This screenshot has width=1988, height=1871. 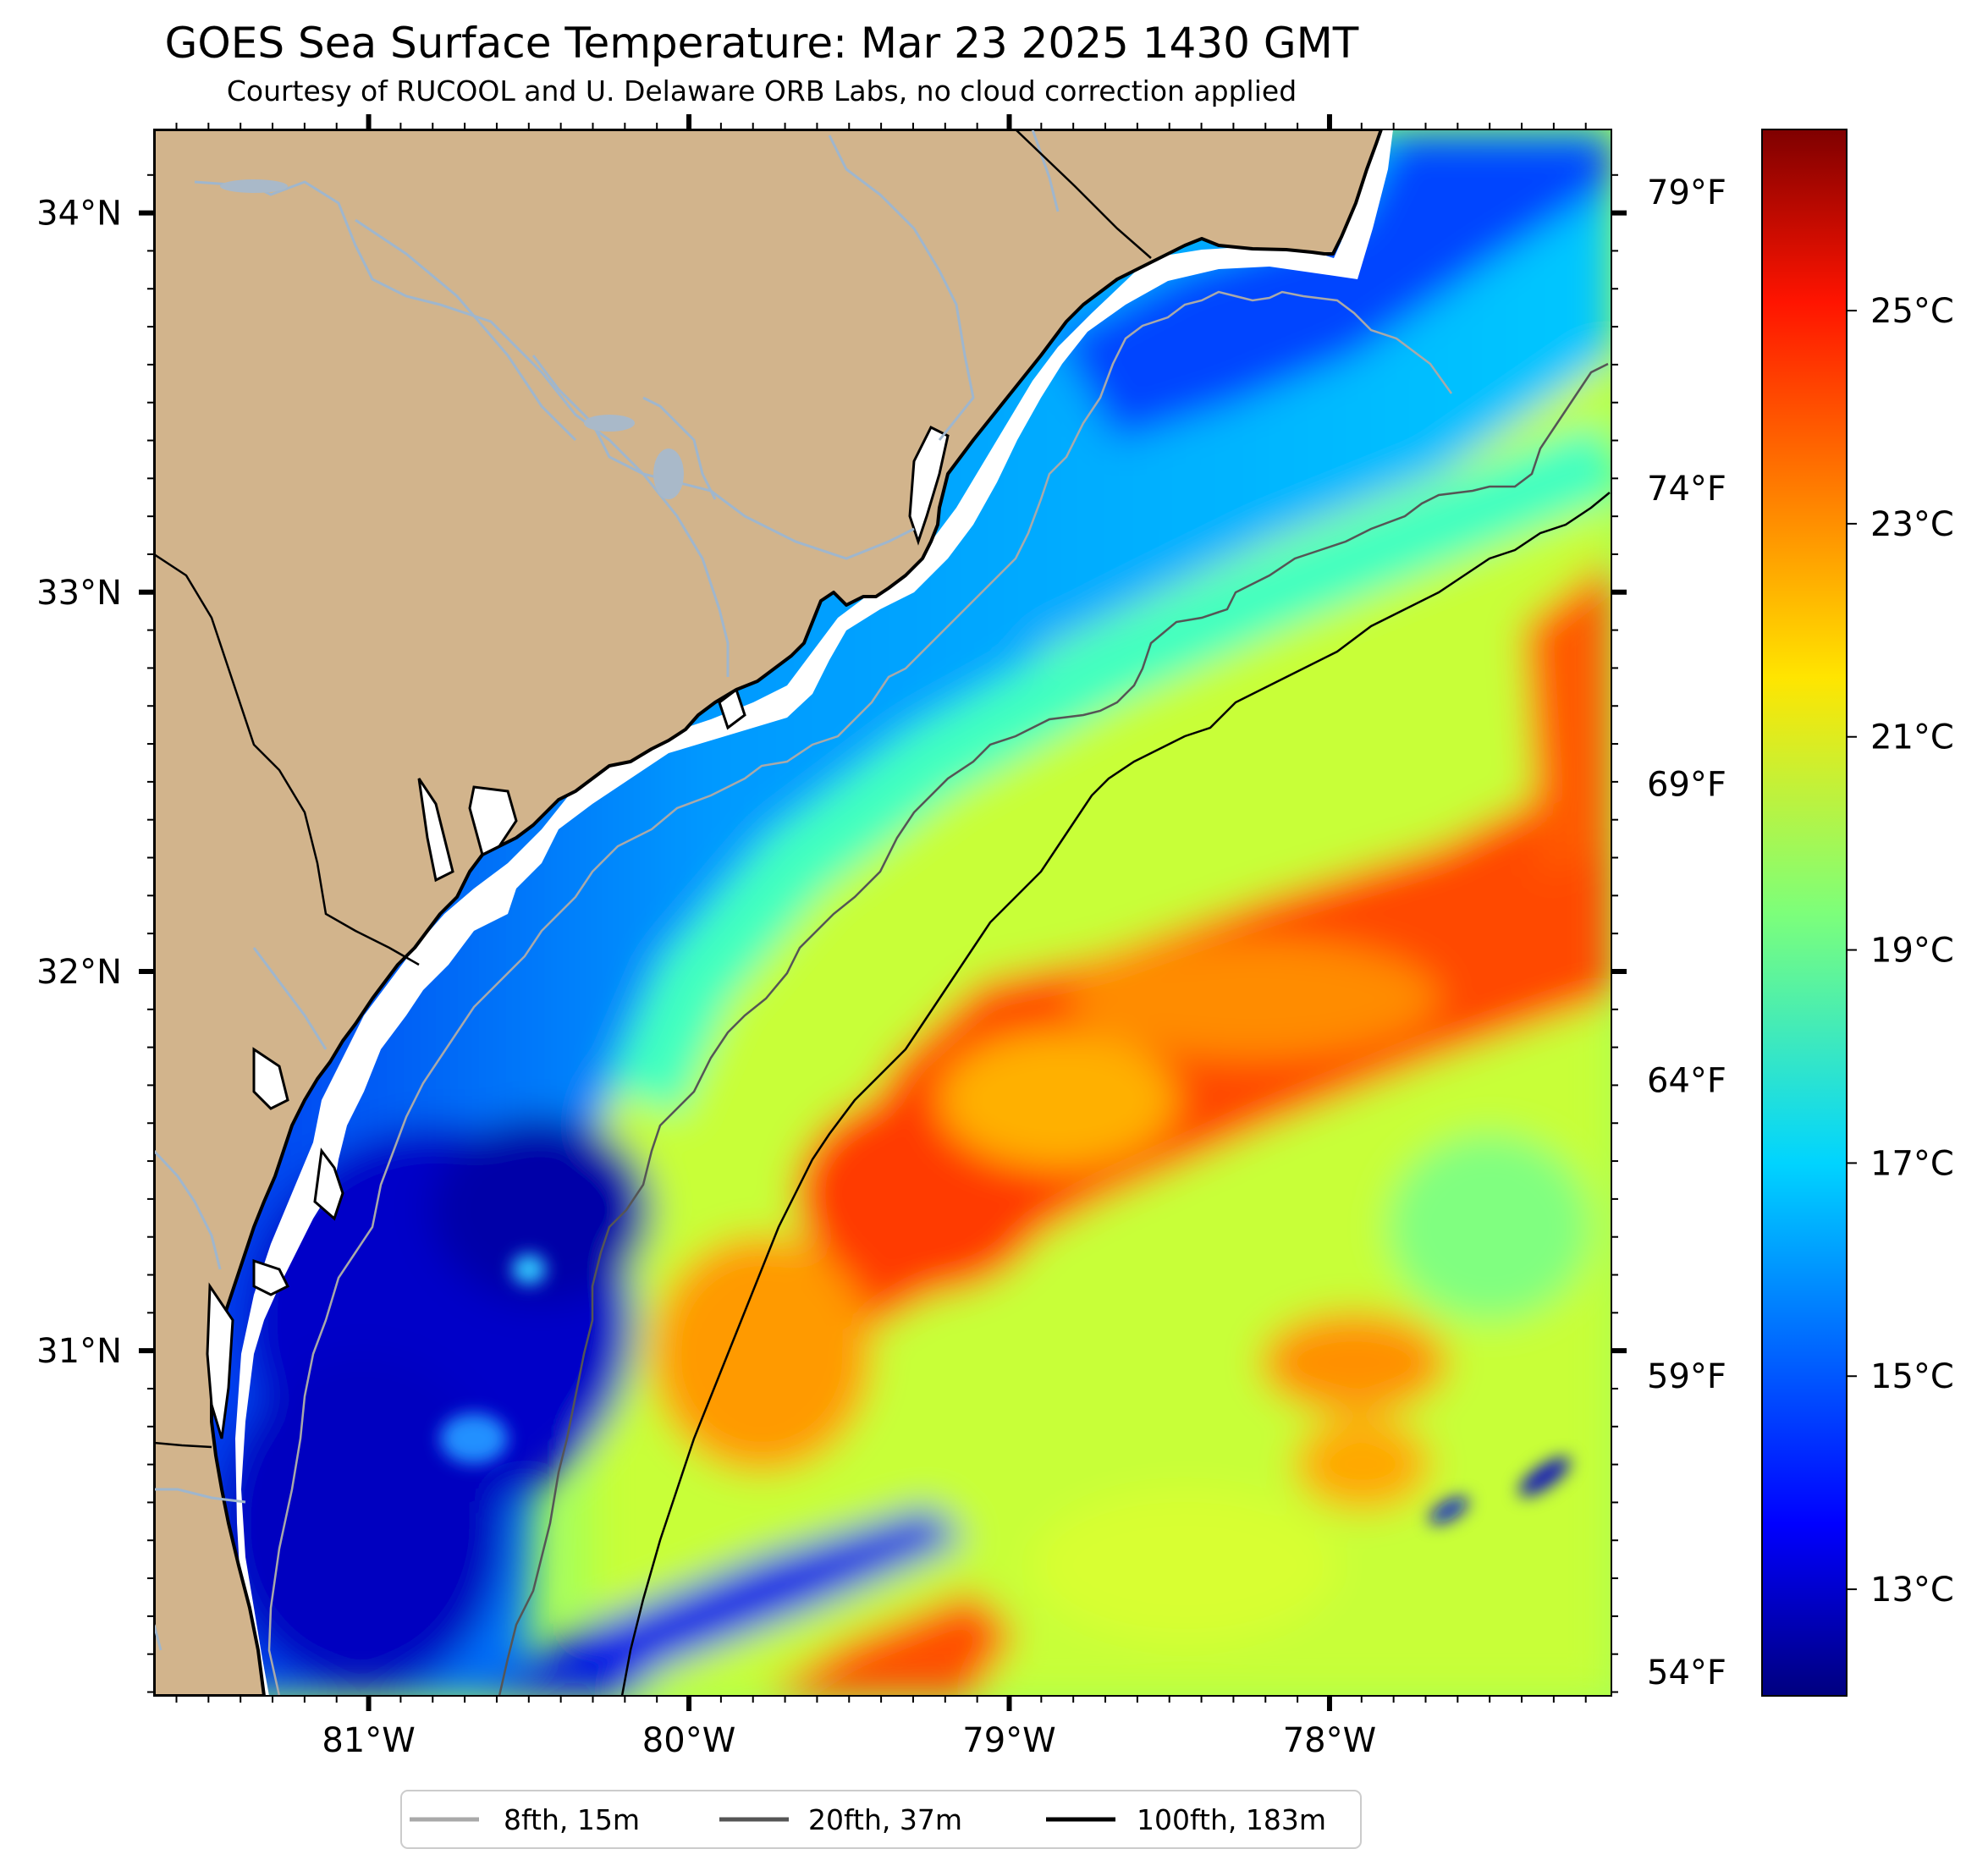 I want to click on legend: 8fth, 15m 20fth, 37m 100fth, 183m, so click(x=881, y=1820).